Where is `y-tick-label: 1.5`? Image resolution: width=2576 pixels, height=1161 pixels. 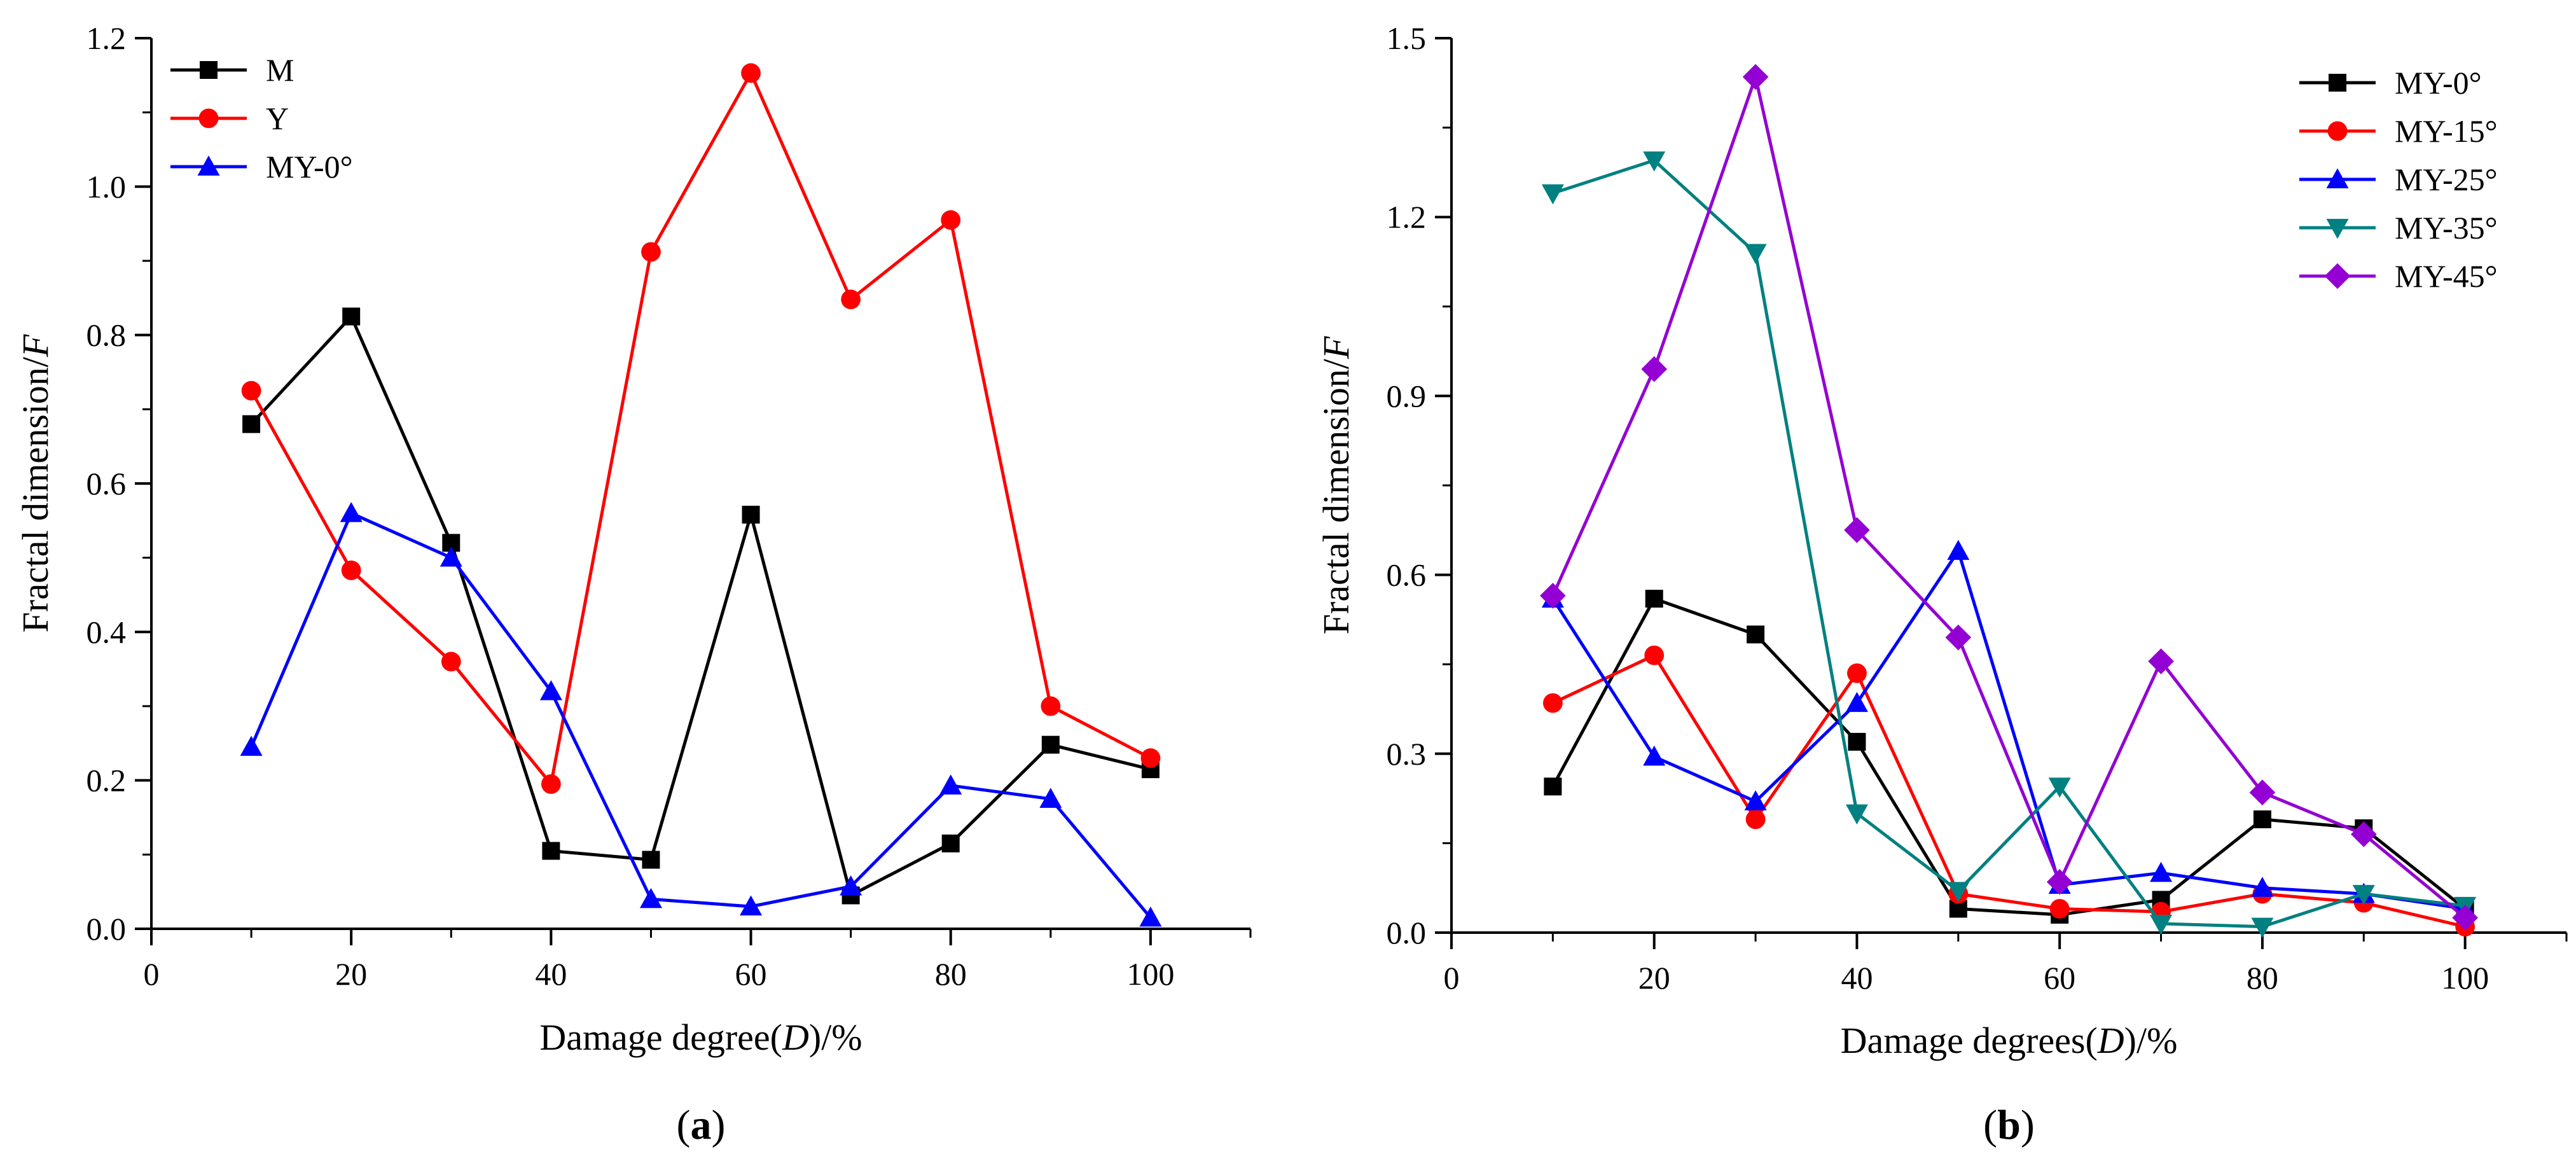 y-tick-label: 1.5 is located at coordinates (1407, 38).